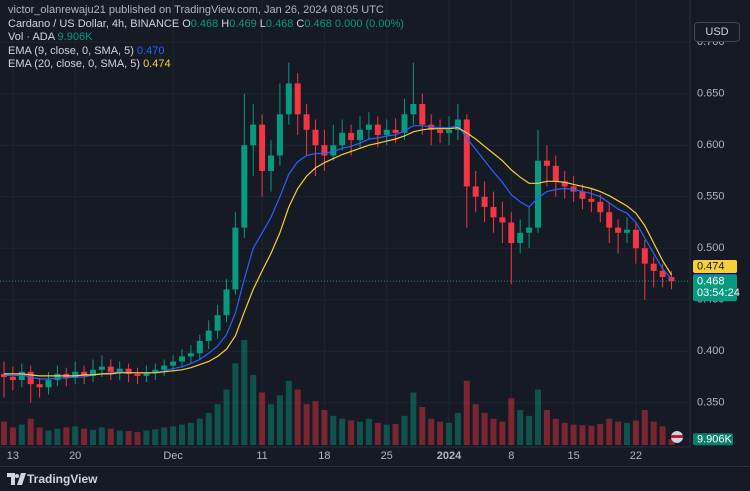 This screenshot has height=491, width=750. I want to click on x-tick-label: 11, so click(261, 456).